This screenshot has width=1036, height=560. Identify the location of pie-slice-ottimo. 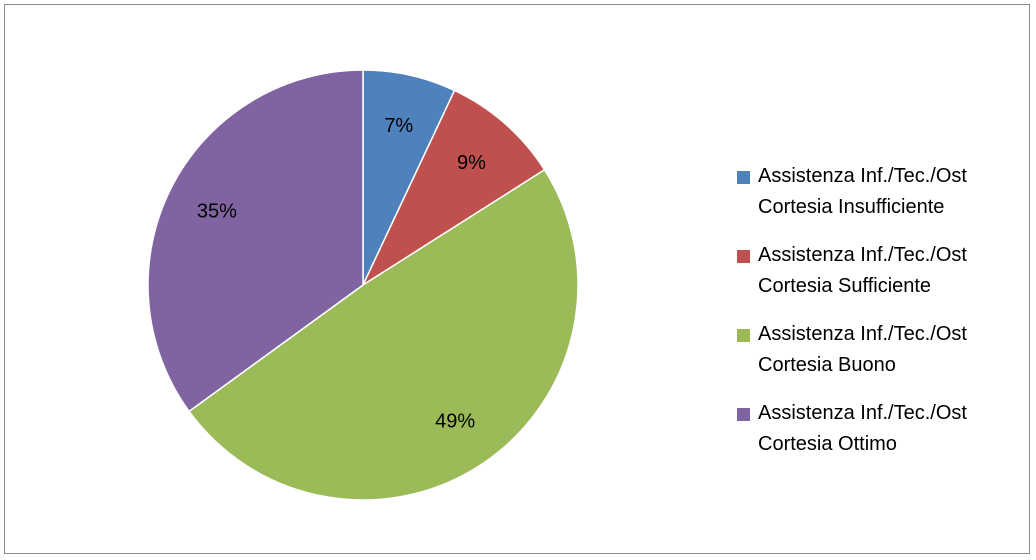
(255, 241).